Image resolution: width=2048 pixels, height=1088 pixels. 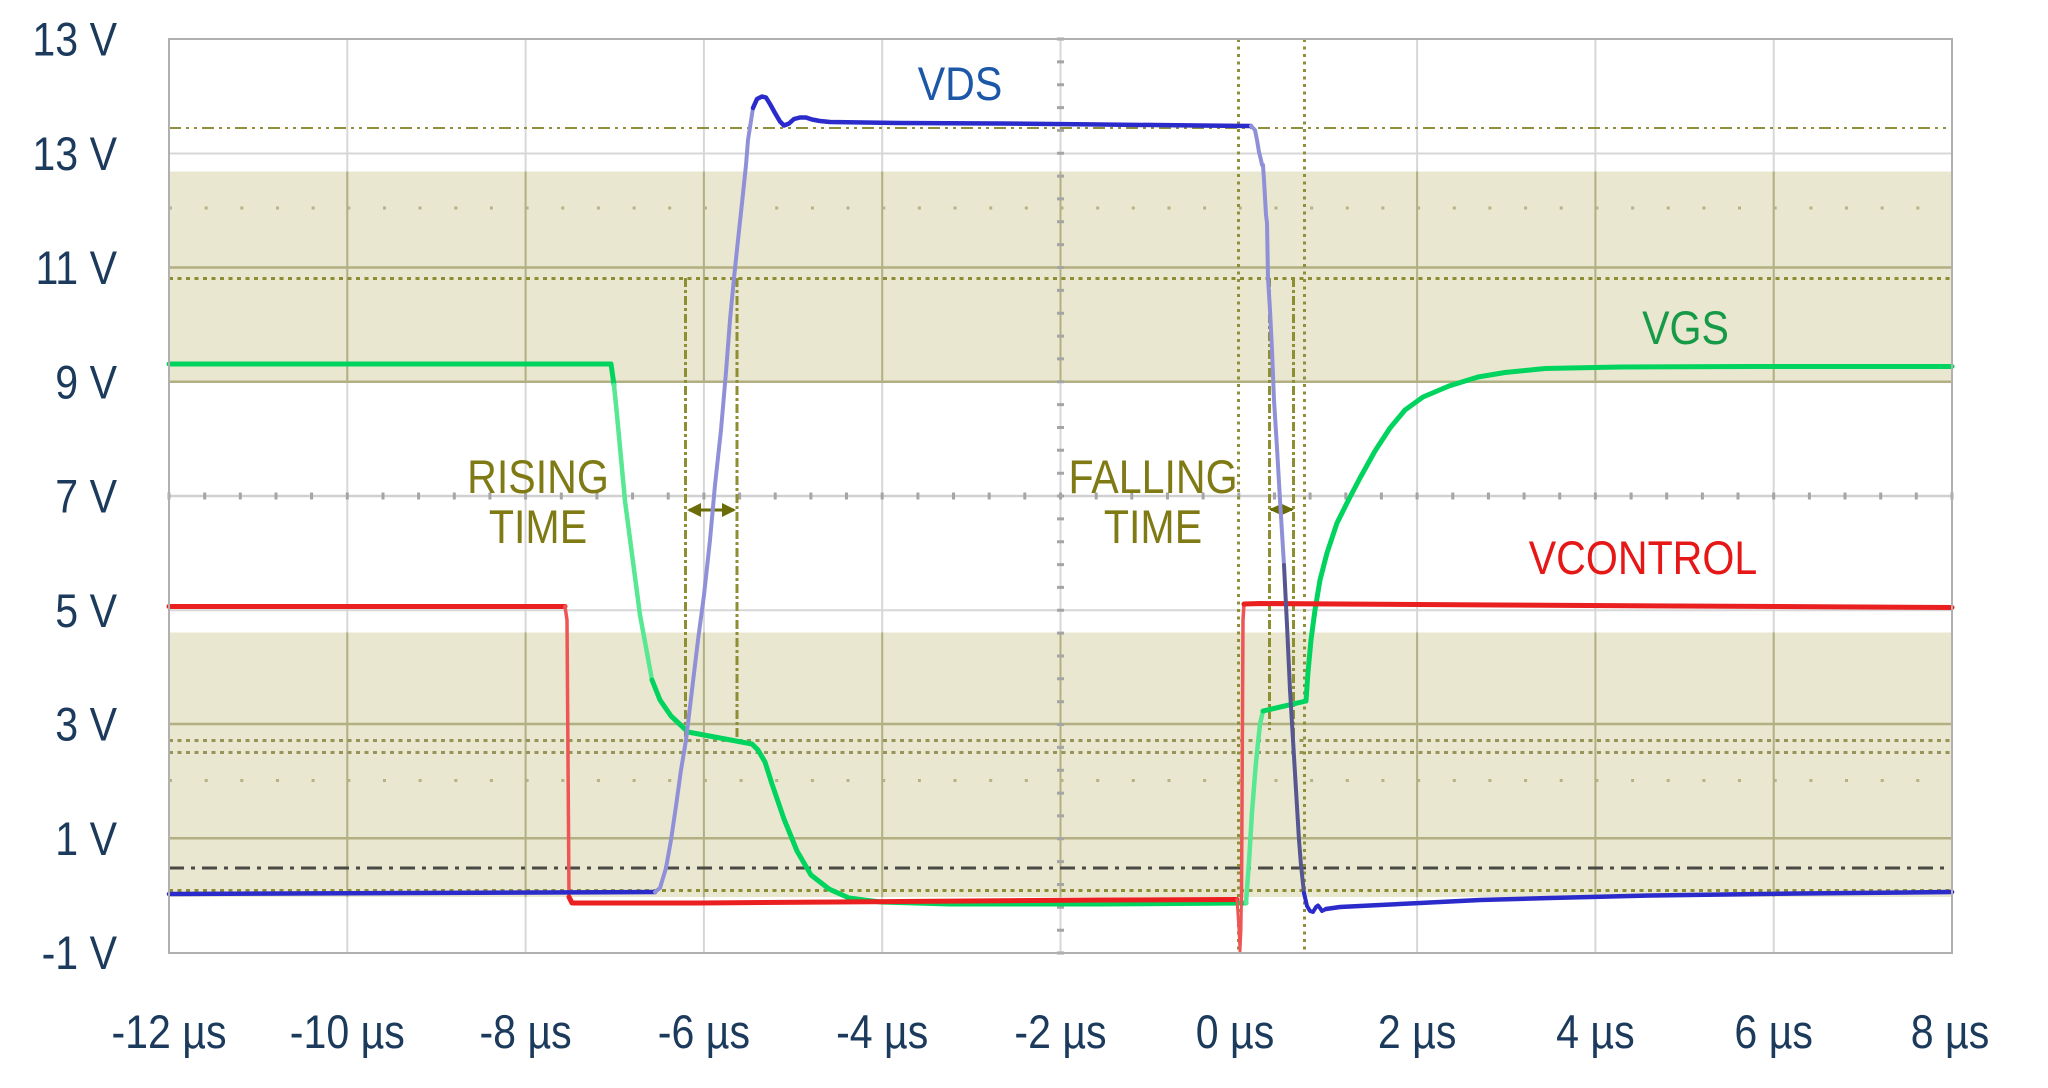 What do you see at coordinates (1152, 477) in the screenshot?
I see `svg-text: FALLING` at bounding box center [1152, 477].